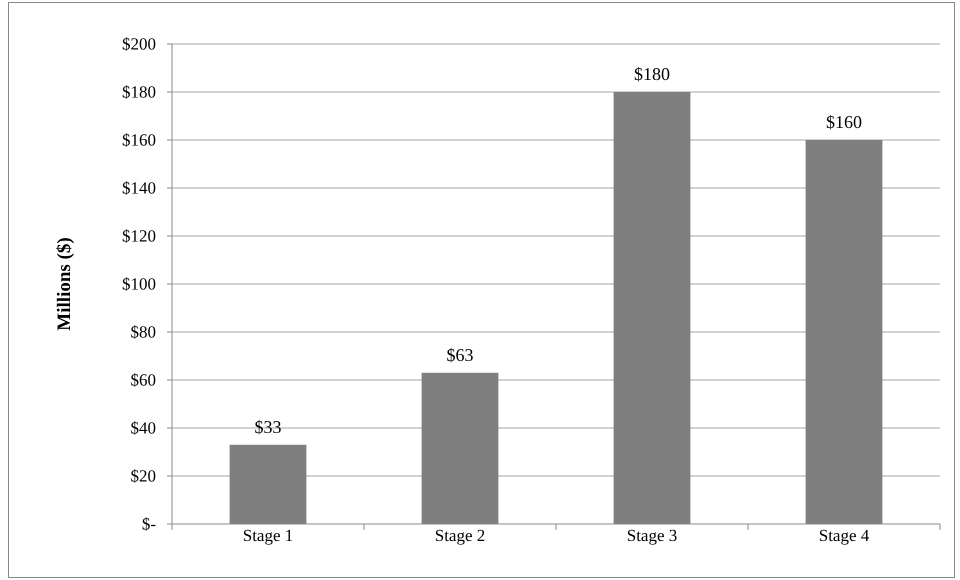 The image size is (960, 580). What do you see at coordinates (844, 535) in the screenshot?
I see `x-tick-label: Stage 4` at bounding box center [844, 535].